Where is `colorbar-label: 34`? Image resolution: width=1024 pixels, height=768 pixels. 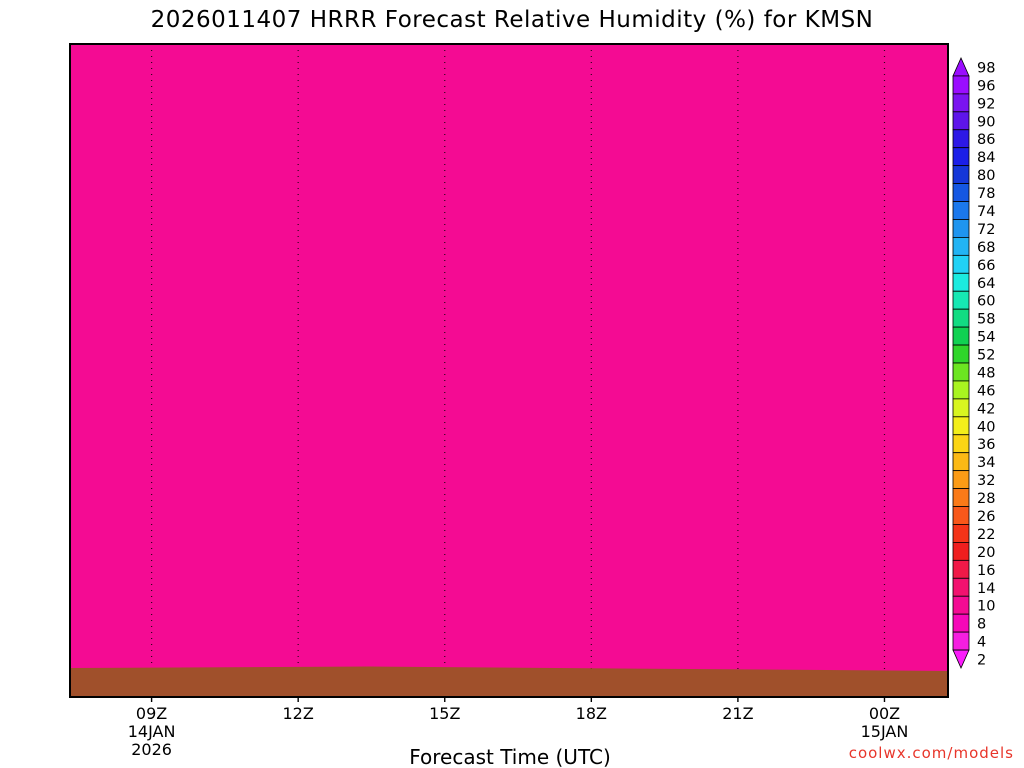 colorbar-label: 34 is located at coordinates (986, 463).